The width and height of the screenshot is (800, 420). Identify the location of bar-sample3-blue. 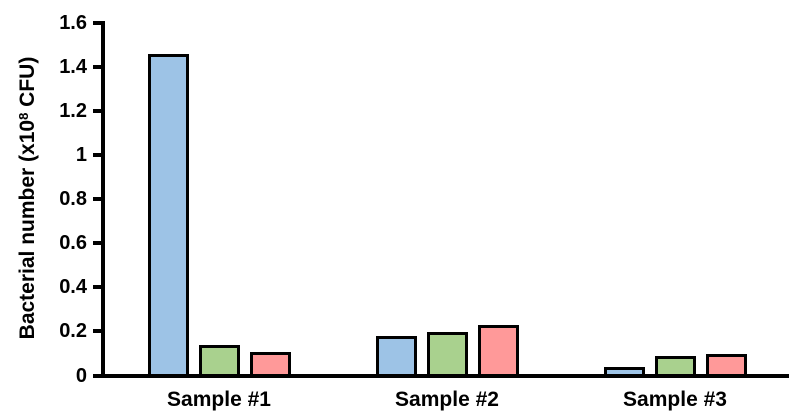
(624, 371).